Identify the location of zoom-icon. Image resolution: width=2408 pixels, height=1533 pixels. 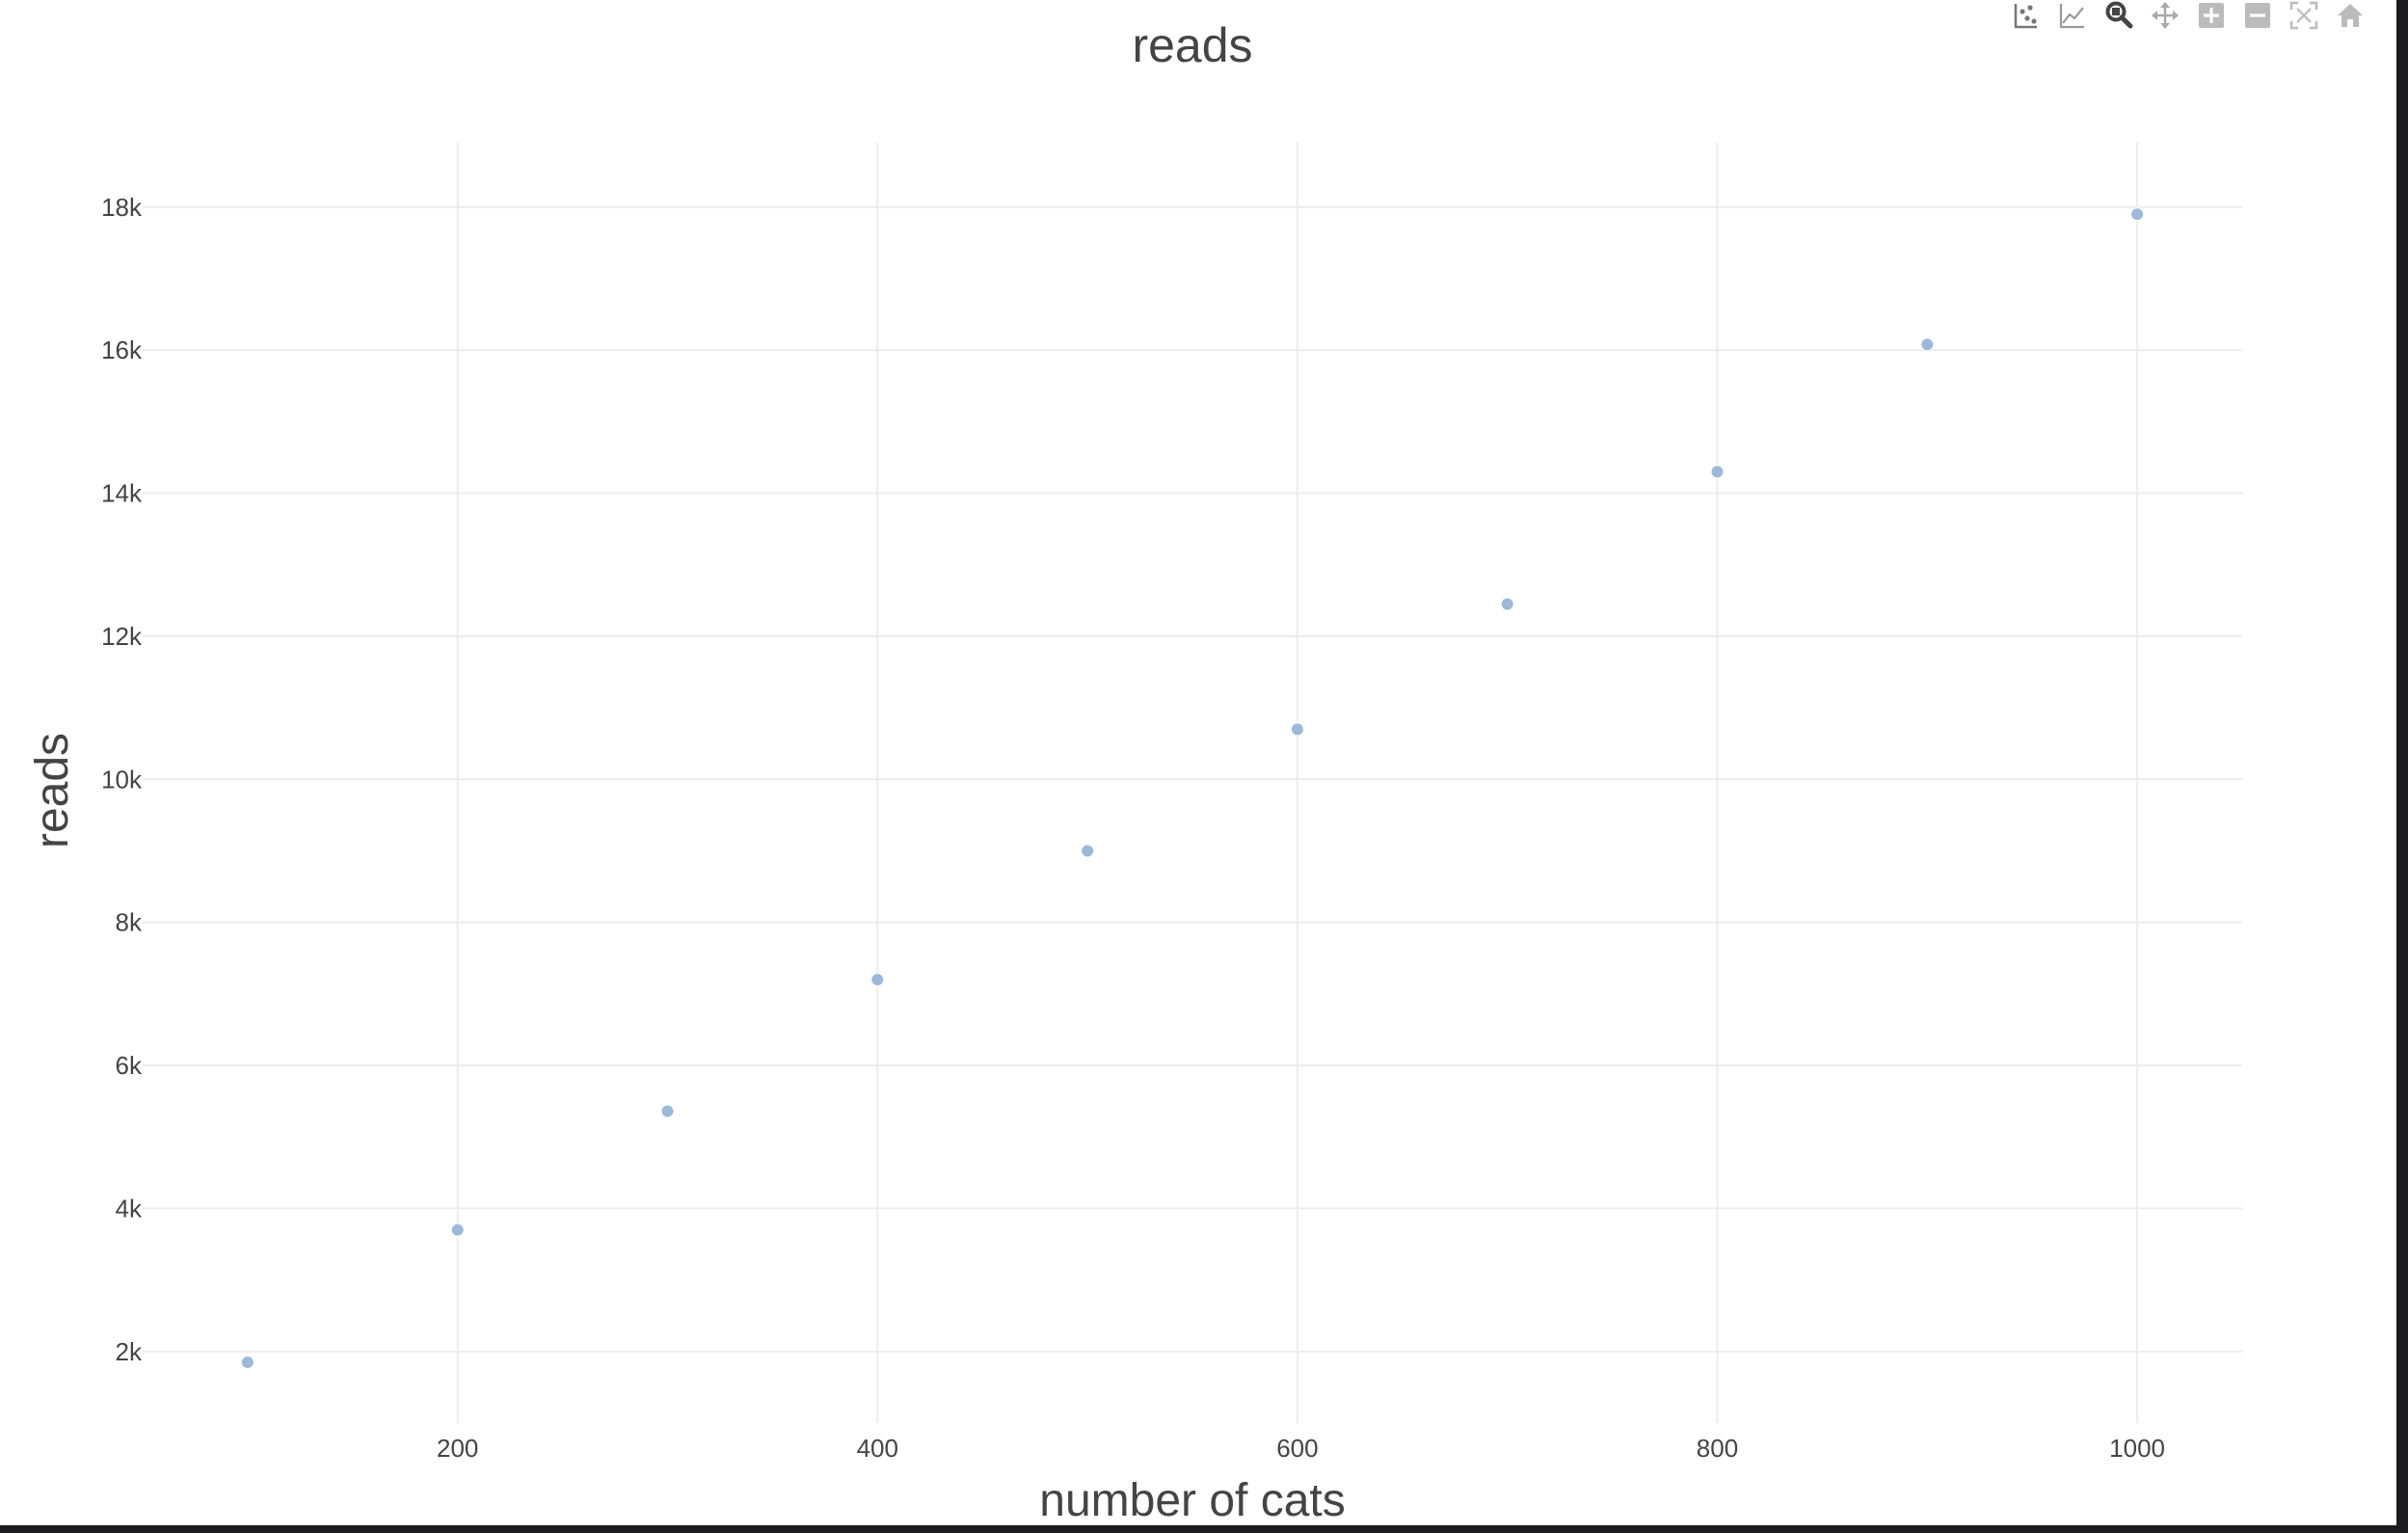
(2118, 16).